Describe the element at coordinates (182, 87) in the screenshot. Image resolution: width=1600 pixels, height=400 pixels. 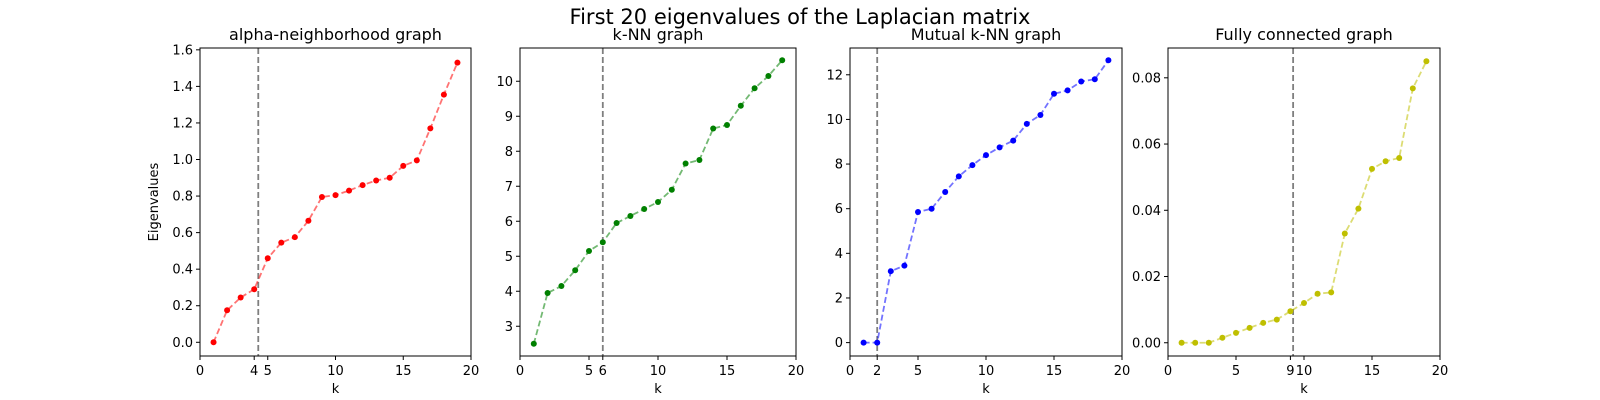
I see `y-tick-label: 1.4` at that location.